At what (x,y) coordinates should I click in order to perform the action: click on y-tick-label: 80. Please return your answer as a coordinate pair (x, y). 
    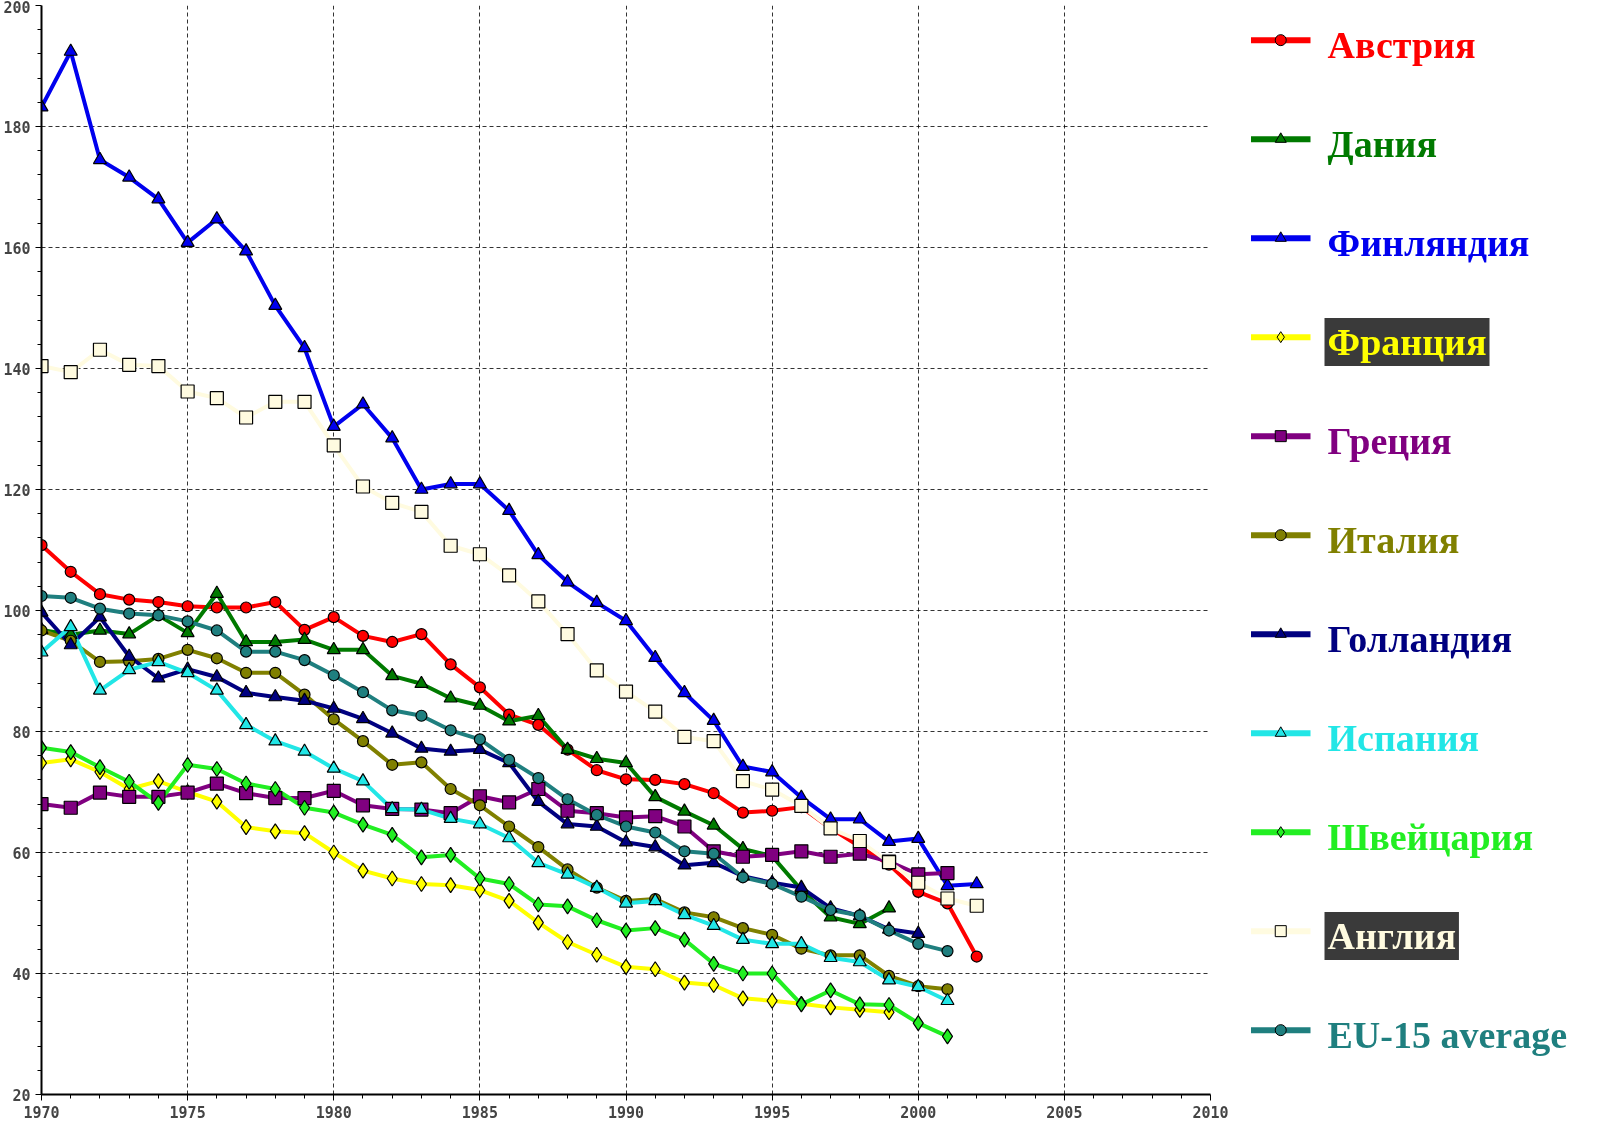
    Looking at the image, I should click on (21, 732).